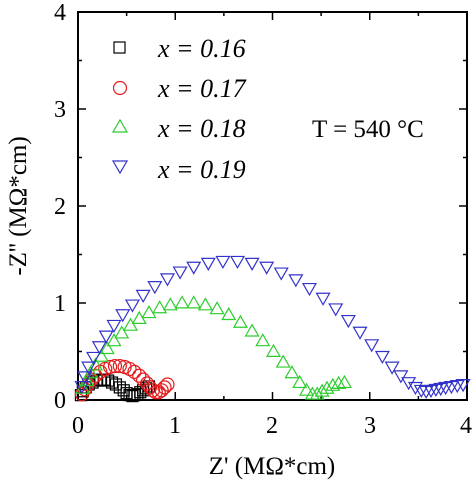  I want to click on legend-label-2: x = 0.18, so click(201, 128).